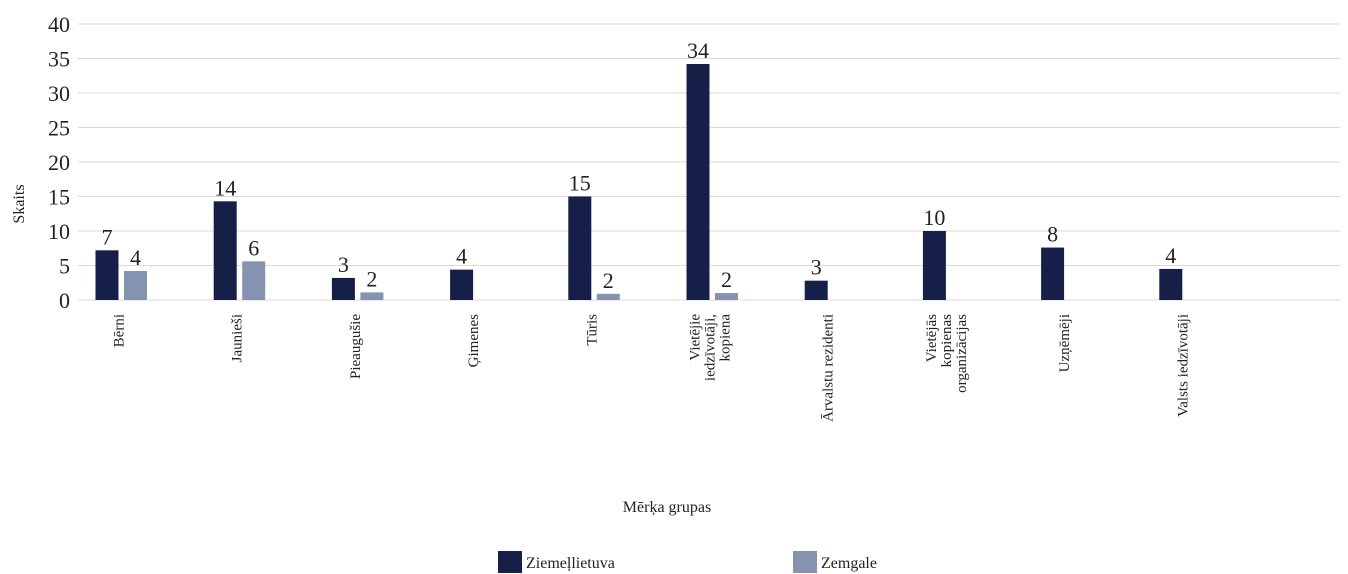  I want to click on y-tick-label: 20, so click(59, 162).